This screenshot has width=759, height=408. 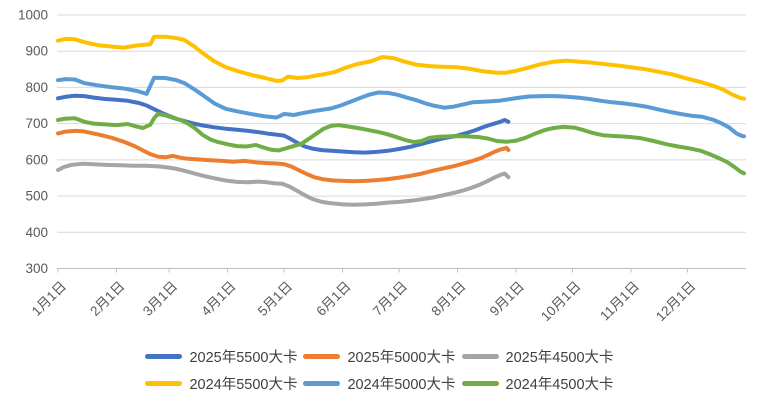 I want to click on y-axis-label-1000: 1000, so click(x=33, y=15).